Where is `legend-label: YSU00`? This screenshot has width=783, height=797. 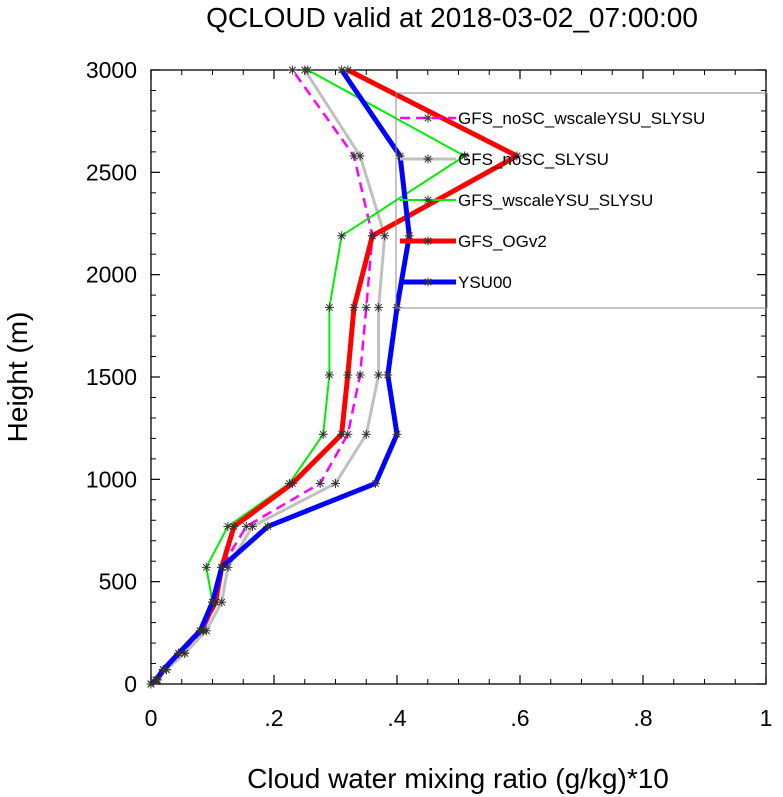
legend-label: YSU00 is located at coordinates (485, 282).